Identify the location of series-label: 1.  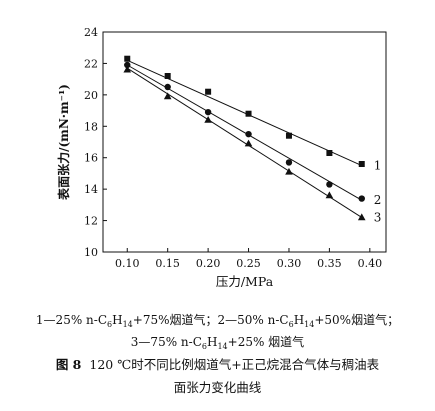
(378, 166).